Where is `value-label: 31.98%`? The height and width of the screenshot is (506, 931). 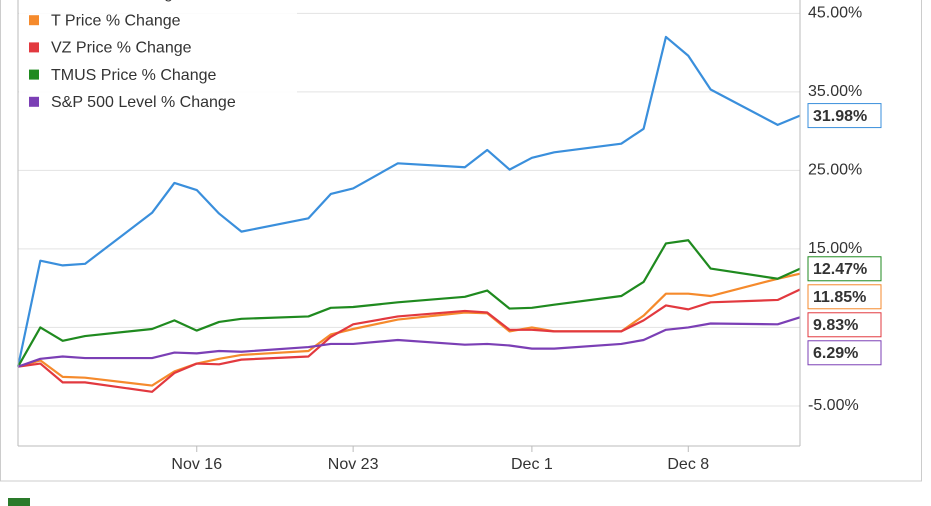 value-label: 31.98% is located at coordinates (840, 116).